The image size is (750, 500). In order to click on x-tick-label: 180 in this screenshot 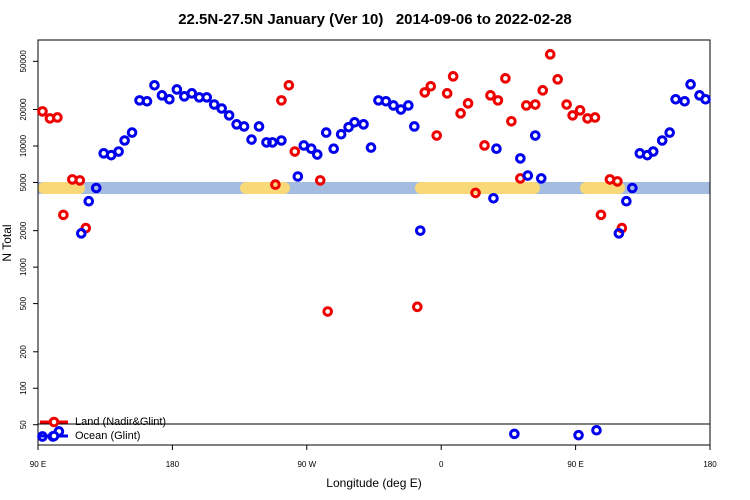, I will do `click(710, 464)`.